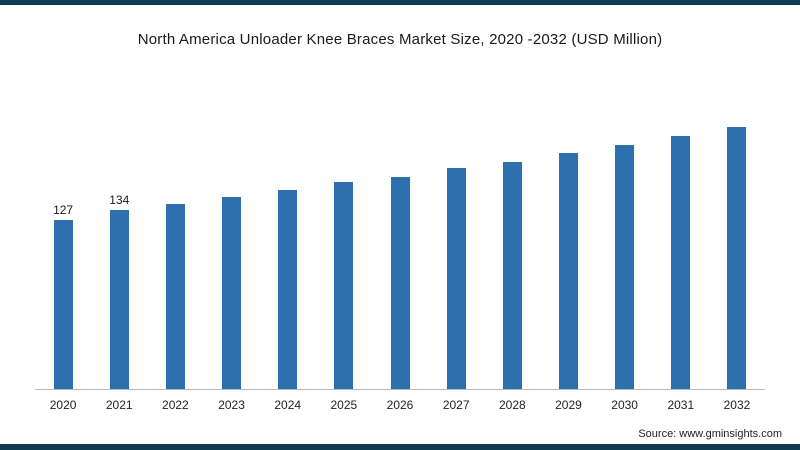  Describe the element at coordinates (456, 405) in the screenshot. I see `x-axis-label-2027: 2027` at that location.